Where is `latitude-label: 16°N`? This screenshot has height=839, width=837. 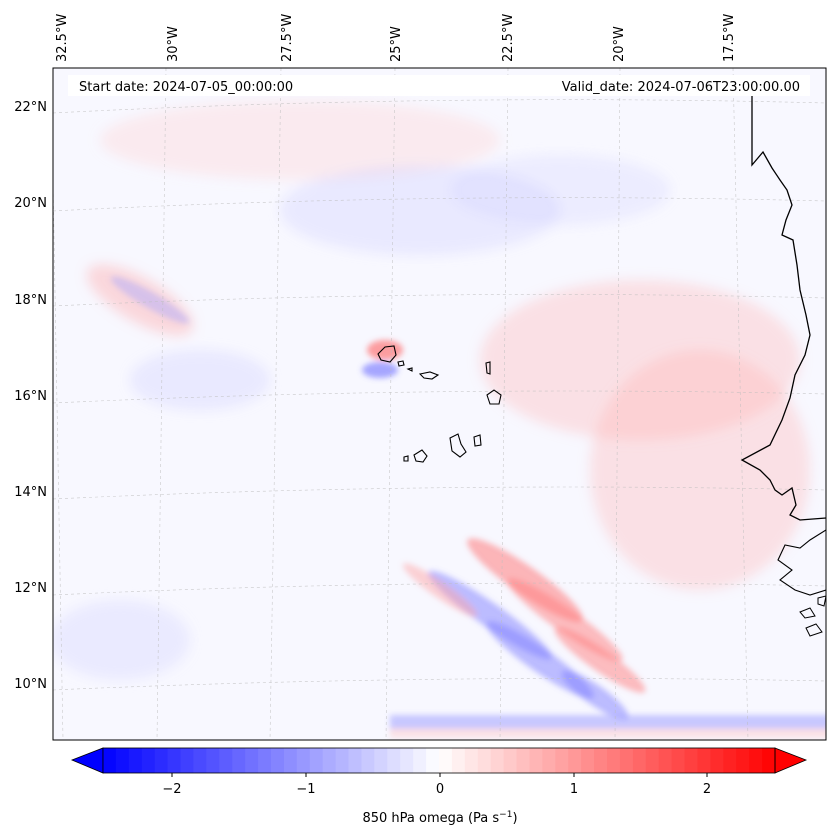 latitude-label: 16°N is located at coordinates (30, 396).